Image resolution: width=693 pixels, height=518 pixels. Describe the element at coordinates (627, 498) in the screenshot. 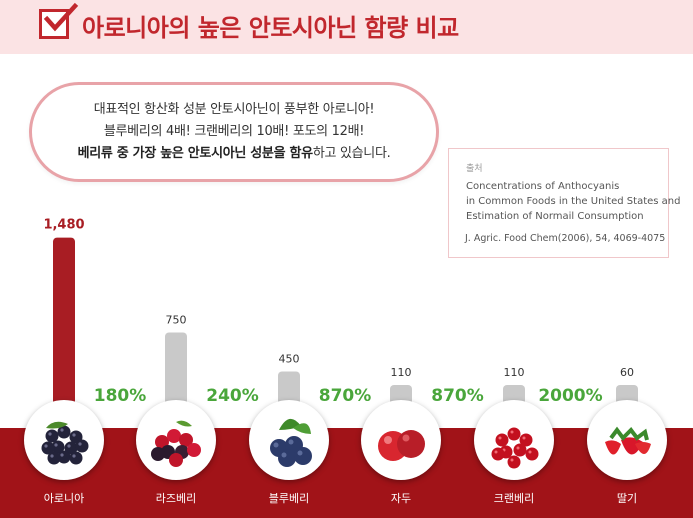

I see `category-label: 딸기` at that location.